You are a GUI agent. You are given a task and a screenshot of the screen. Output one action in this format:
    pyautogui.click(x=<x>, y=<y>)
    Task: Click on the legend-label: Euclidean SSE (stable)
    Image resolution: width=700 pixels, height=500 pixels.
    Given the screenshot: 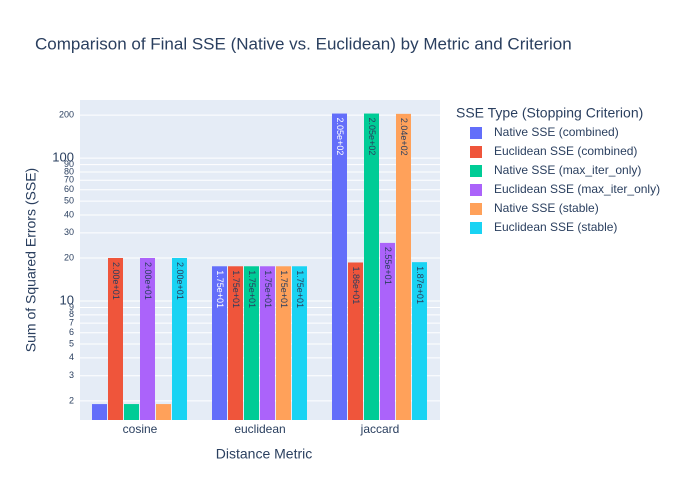 What is the action you would take?
    pyautogui.click(x=555, y=227)
    